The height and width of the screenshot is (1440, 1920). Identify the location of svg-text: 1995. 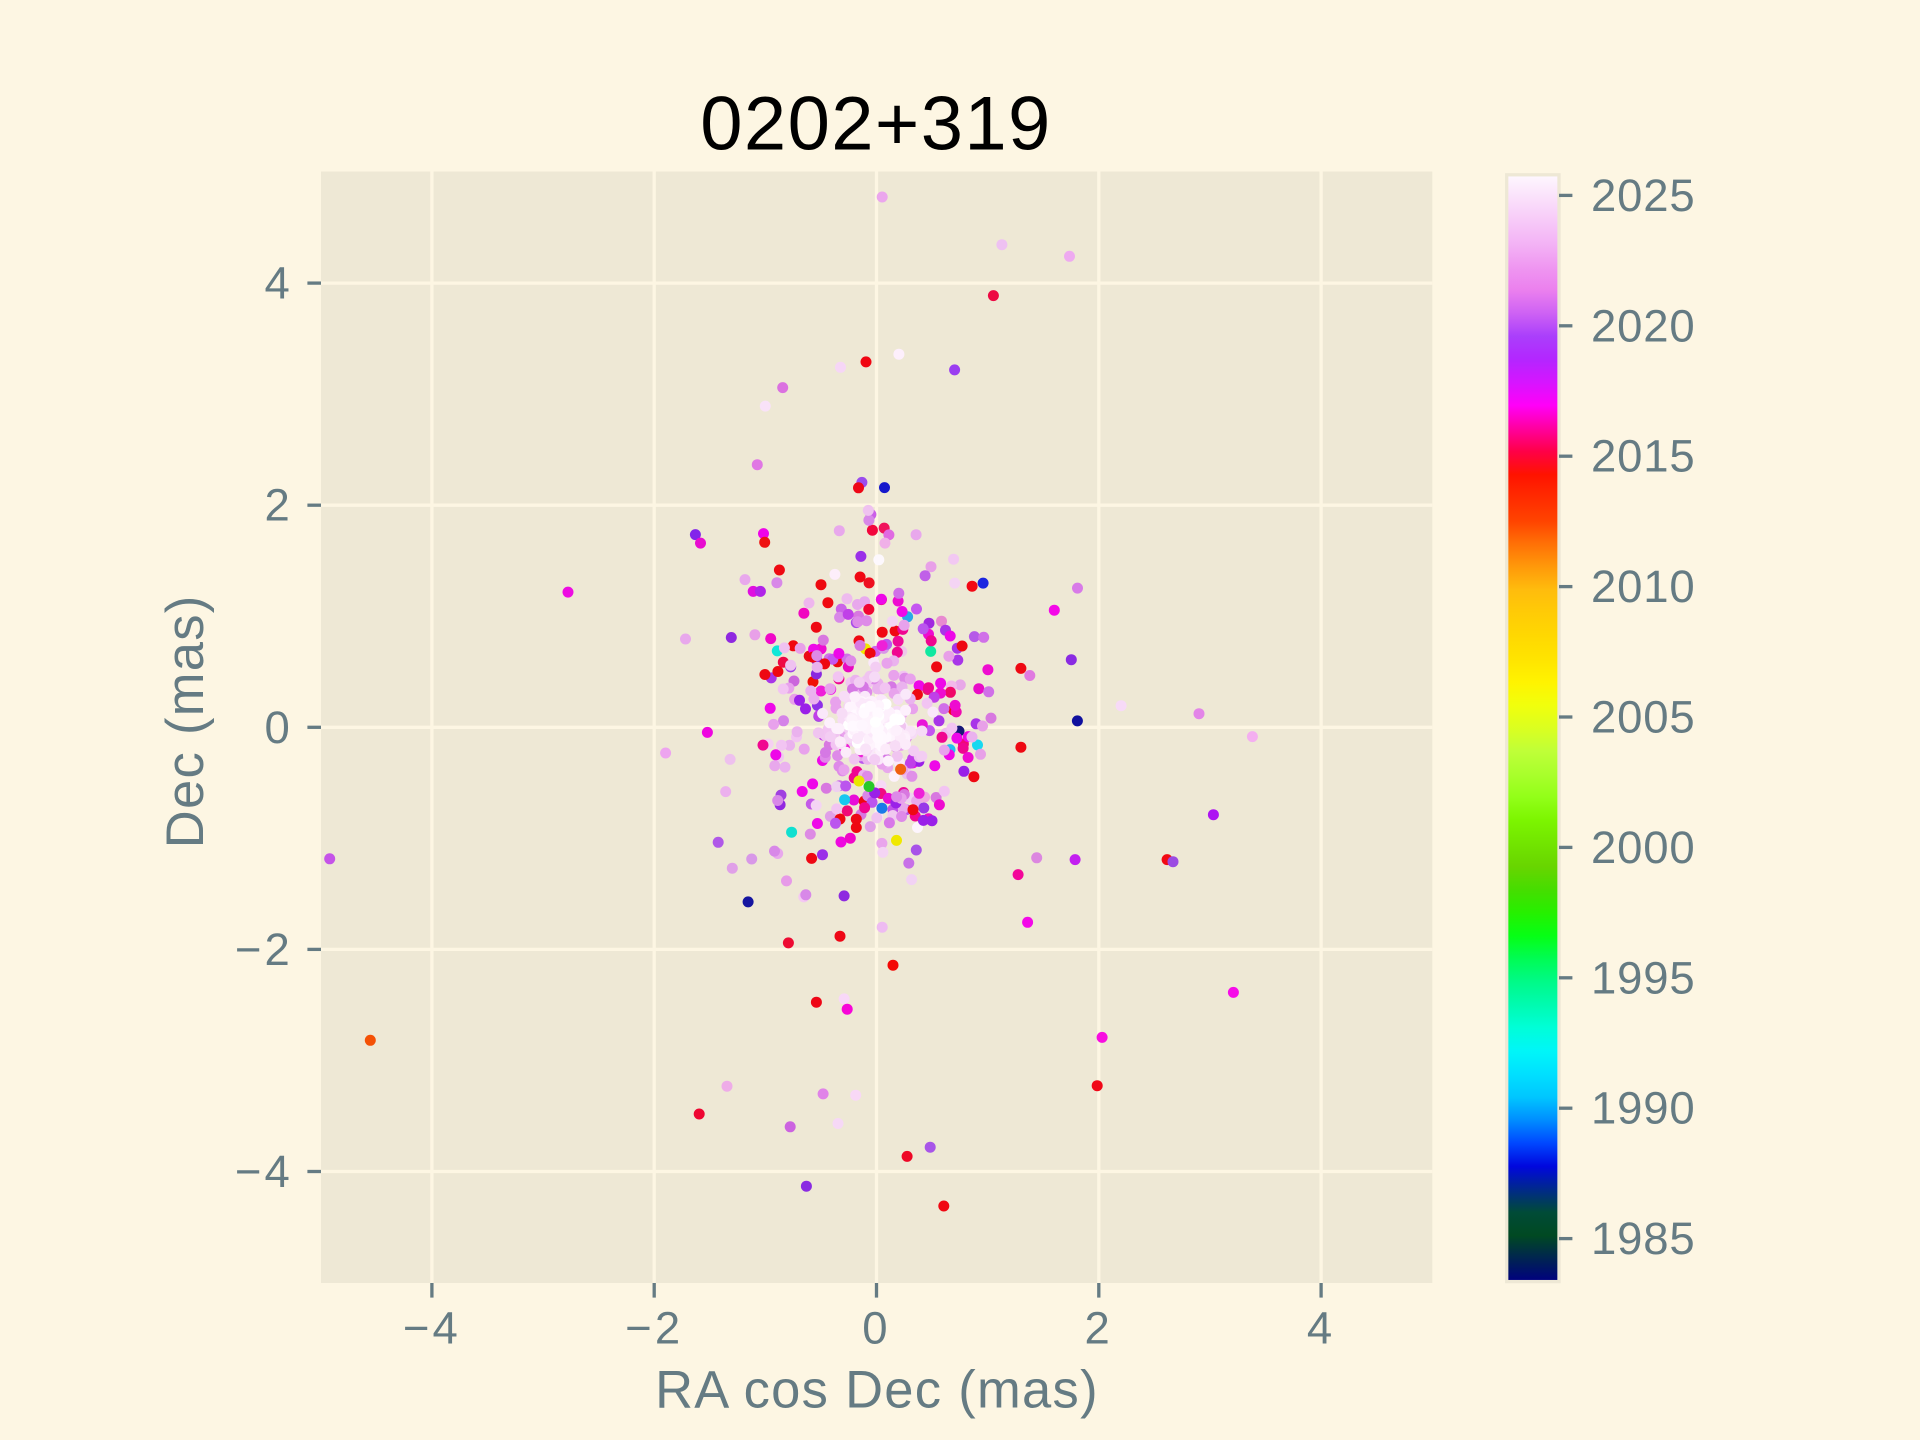
(1643, 977).